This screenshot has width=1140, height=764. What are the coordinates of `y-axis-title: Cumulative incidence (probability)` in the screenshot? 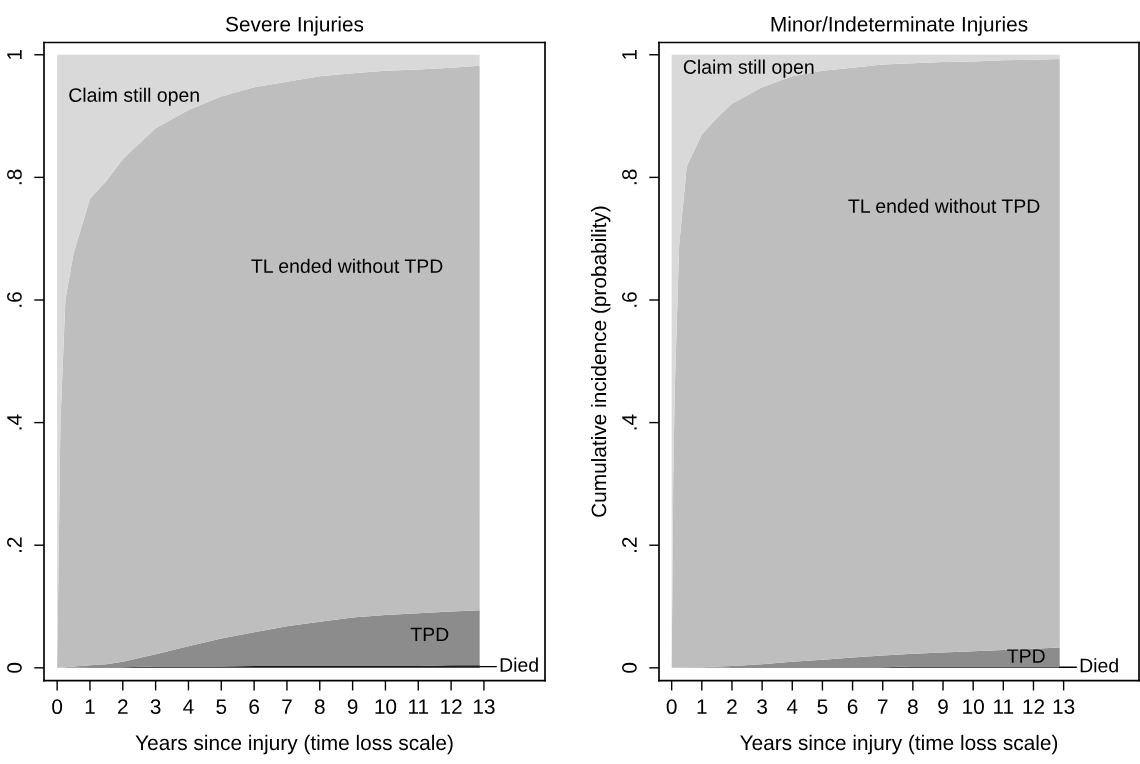 It's located at (600, 361).